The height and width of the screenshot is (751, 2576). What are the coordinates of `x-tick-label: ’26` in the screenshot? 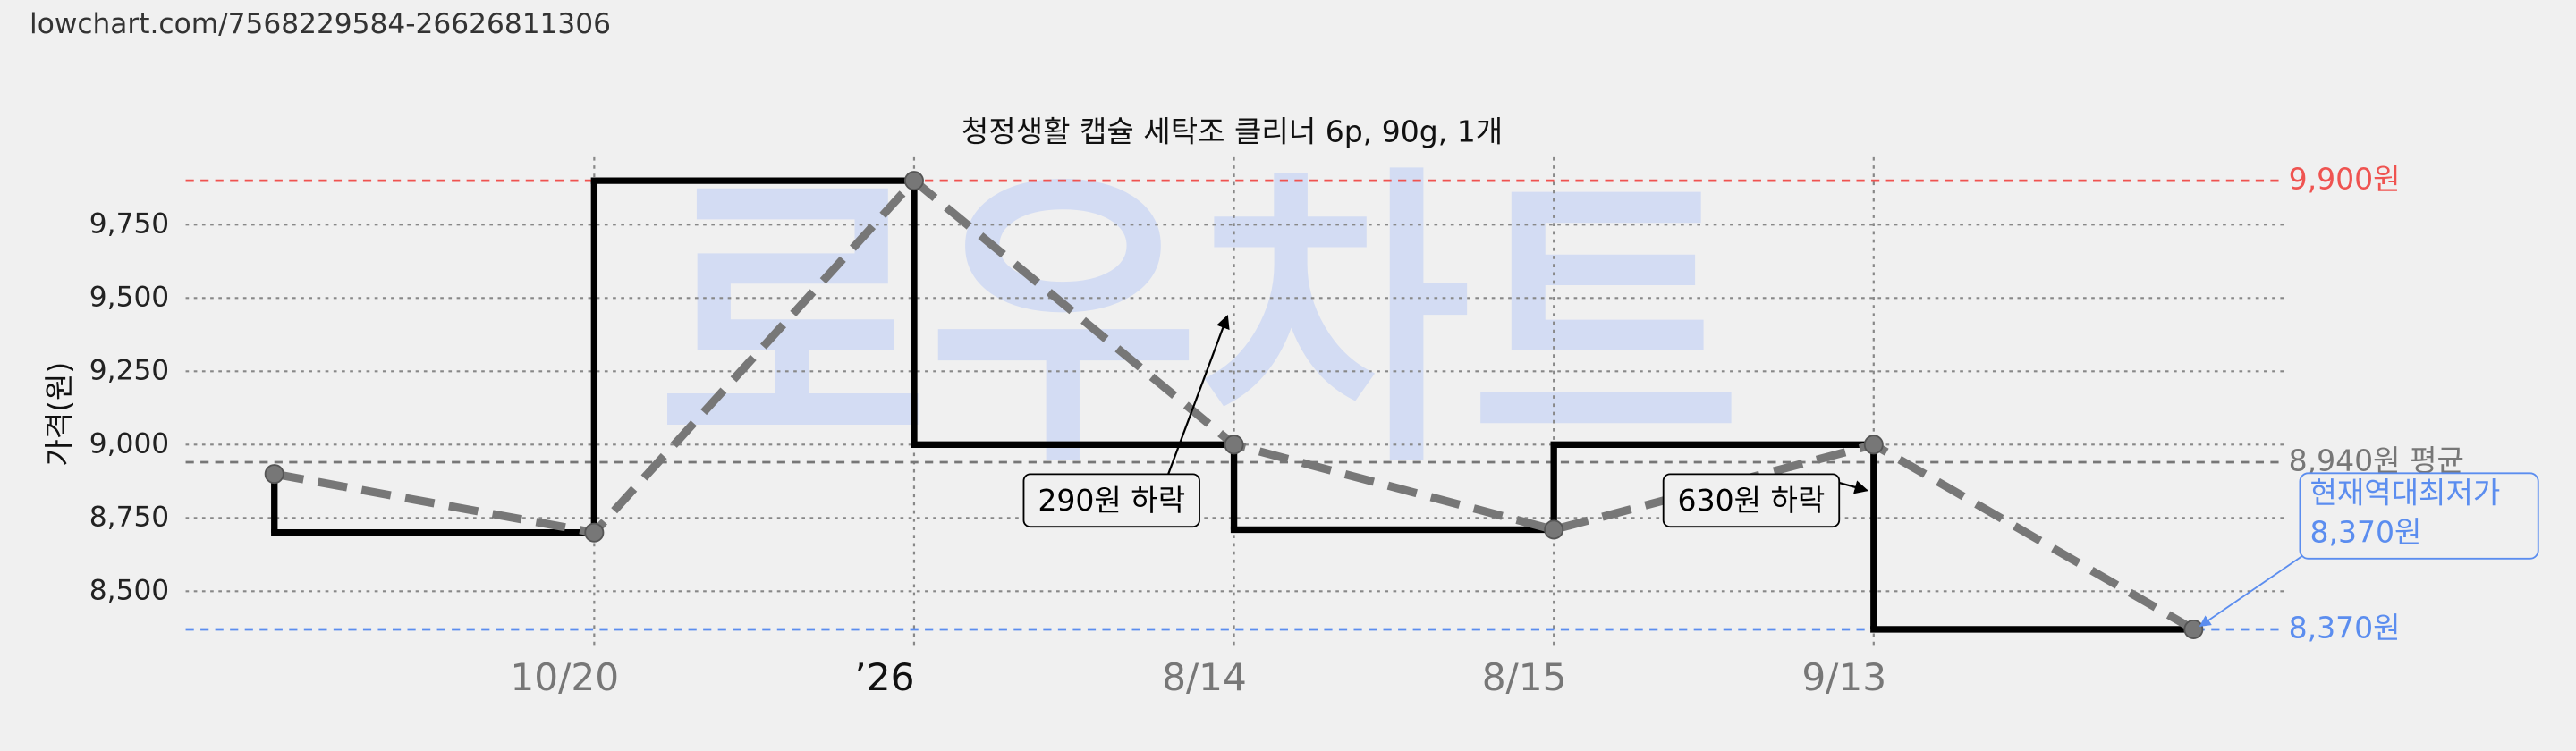 It's located at (884, 677).